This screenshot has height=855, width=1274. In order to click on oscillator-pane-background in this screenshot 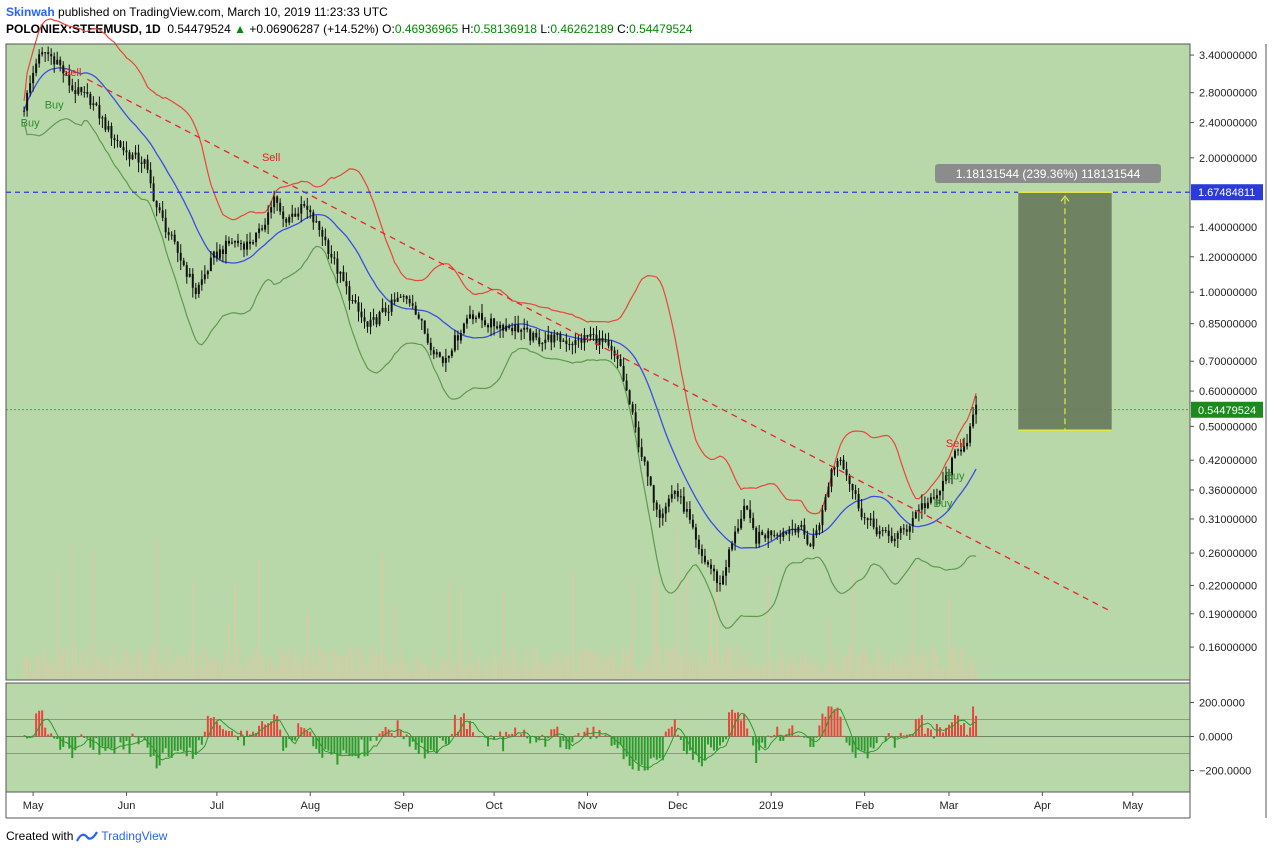, I will do `click(598, 737)`.